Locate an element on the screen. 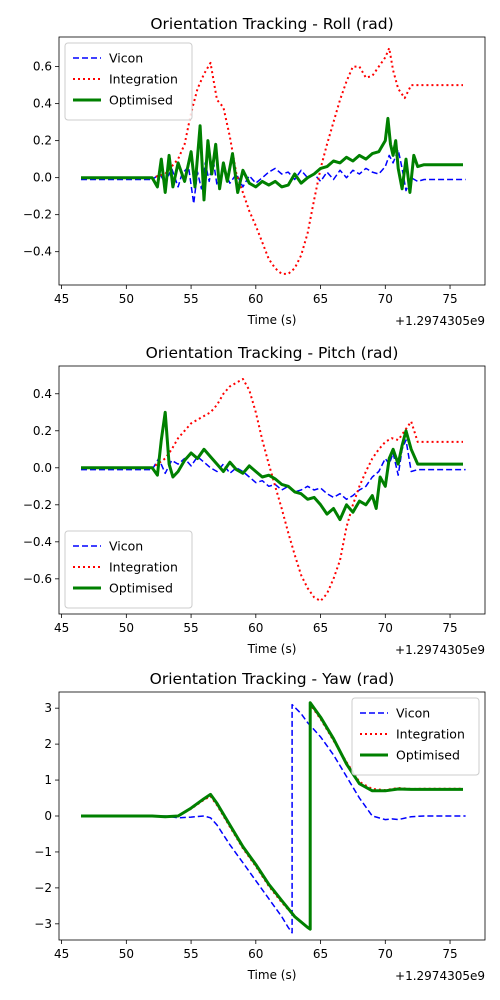  chart-title-pitch: Orientation Tracking - Pitch (rad) is located at coordinates (272, 353).